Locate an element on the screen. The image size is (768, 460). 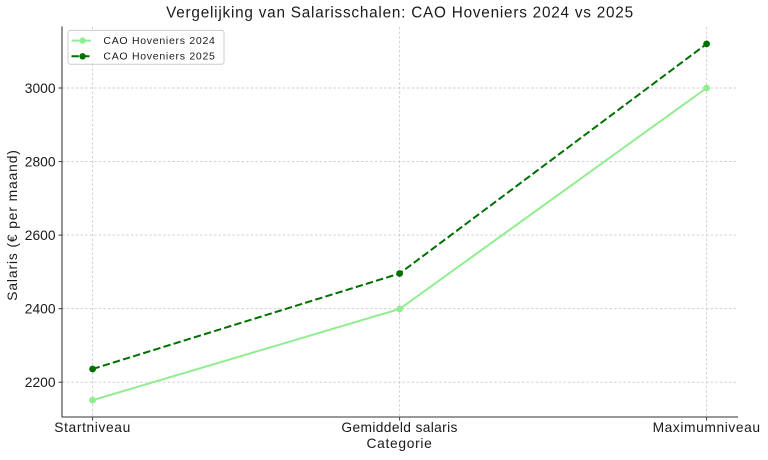
svg-text: Gemiddeld salaris is located at coordinates (399, 427).